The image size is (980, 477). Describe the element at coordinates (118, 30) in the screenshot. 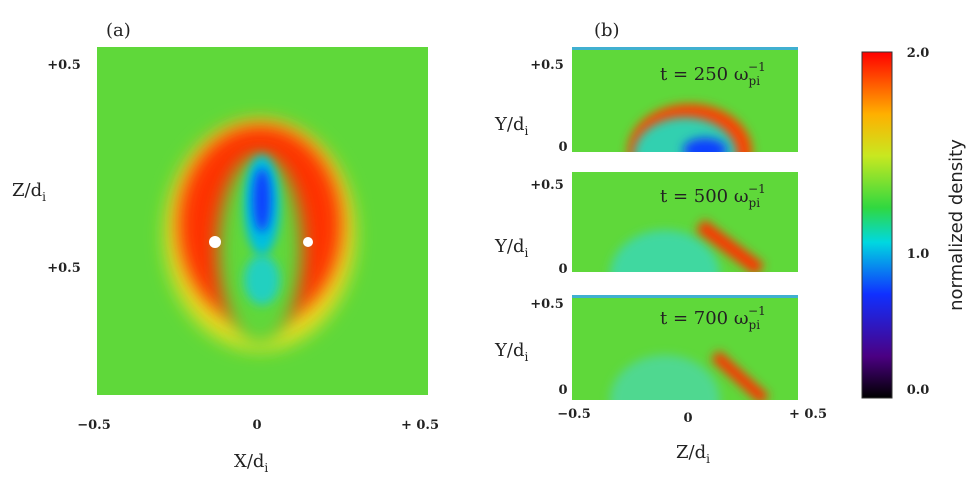

I see `panel-label: (a)` at that location.